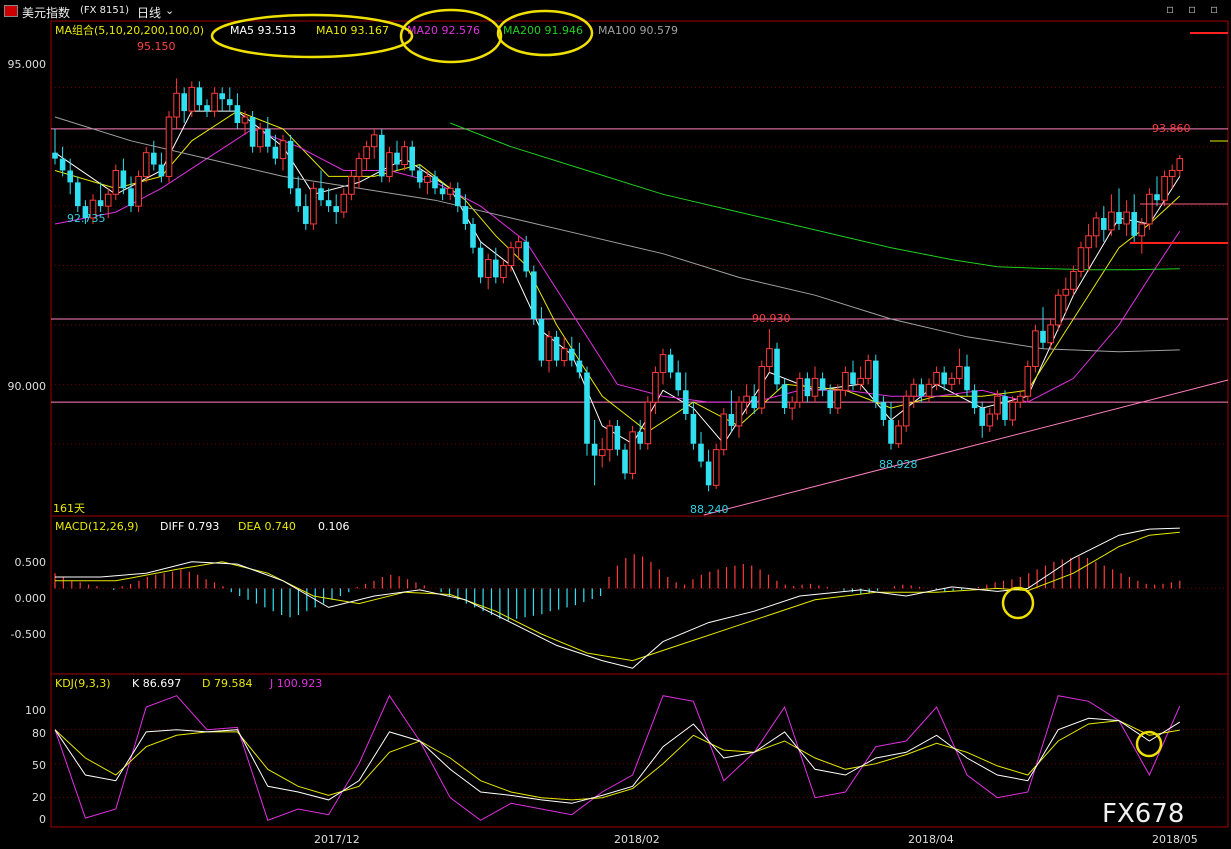 This screenshot has width=1231, height=849. I want to click on period-selector: 日线, so click(149, 13).